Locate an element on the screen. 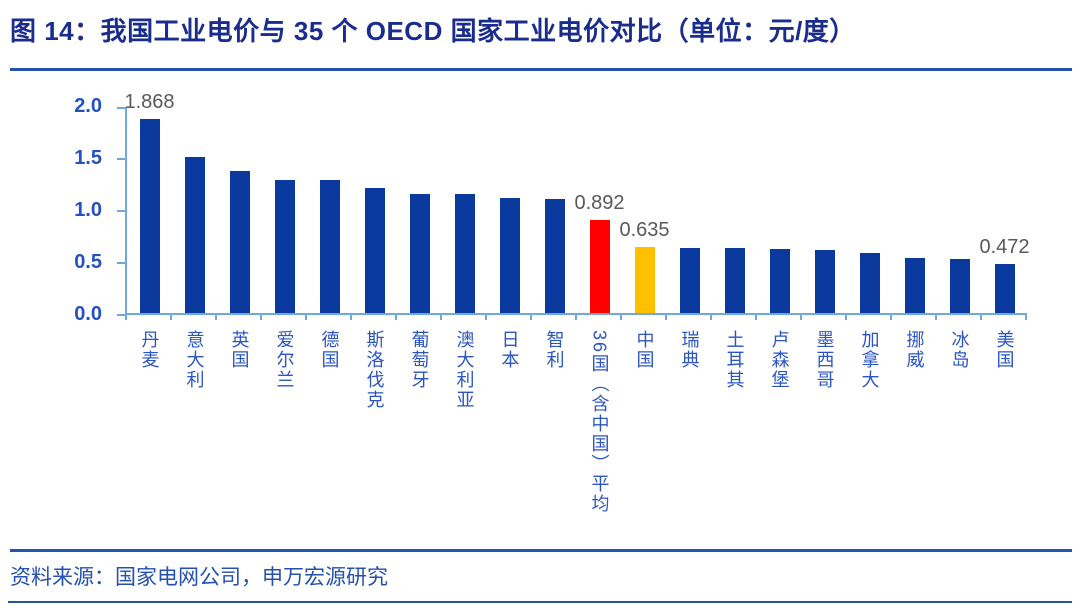 Image resolution: width=1080 pixels, height=611 pixels. bar-cell: 加拿大 is located at coordinates (869, 248).